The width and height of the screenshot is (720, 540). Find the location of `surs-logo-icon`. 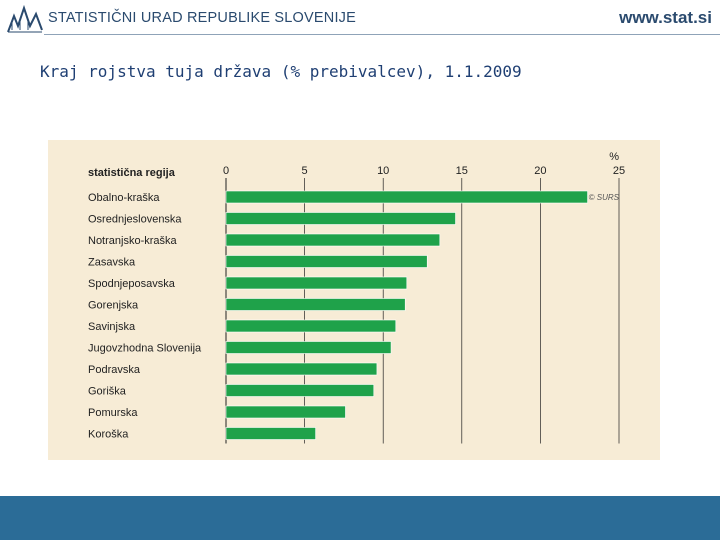

surs-logo-icon is located at coordinates (25, 18).